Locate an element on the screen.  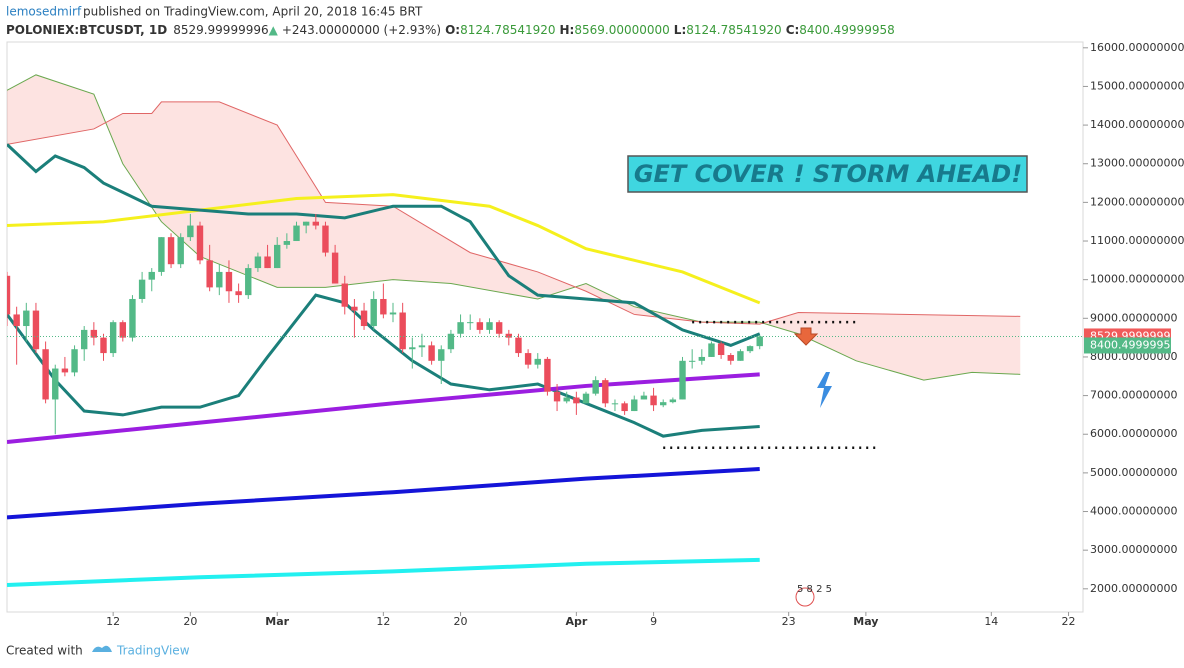
tv-logo is located at coordinates (102, 648).